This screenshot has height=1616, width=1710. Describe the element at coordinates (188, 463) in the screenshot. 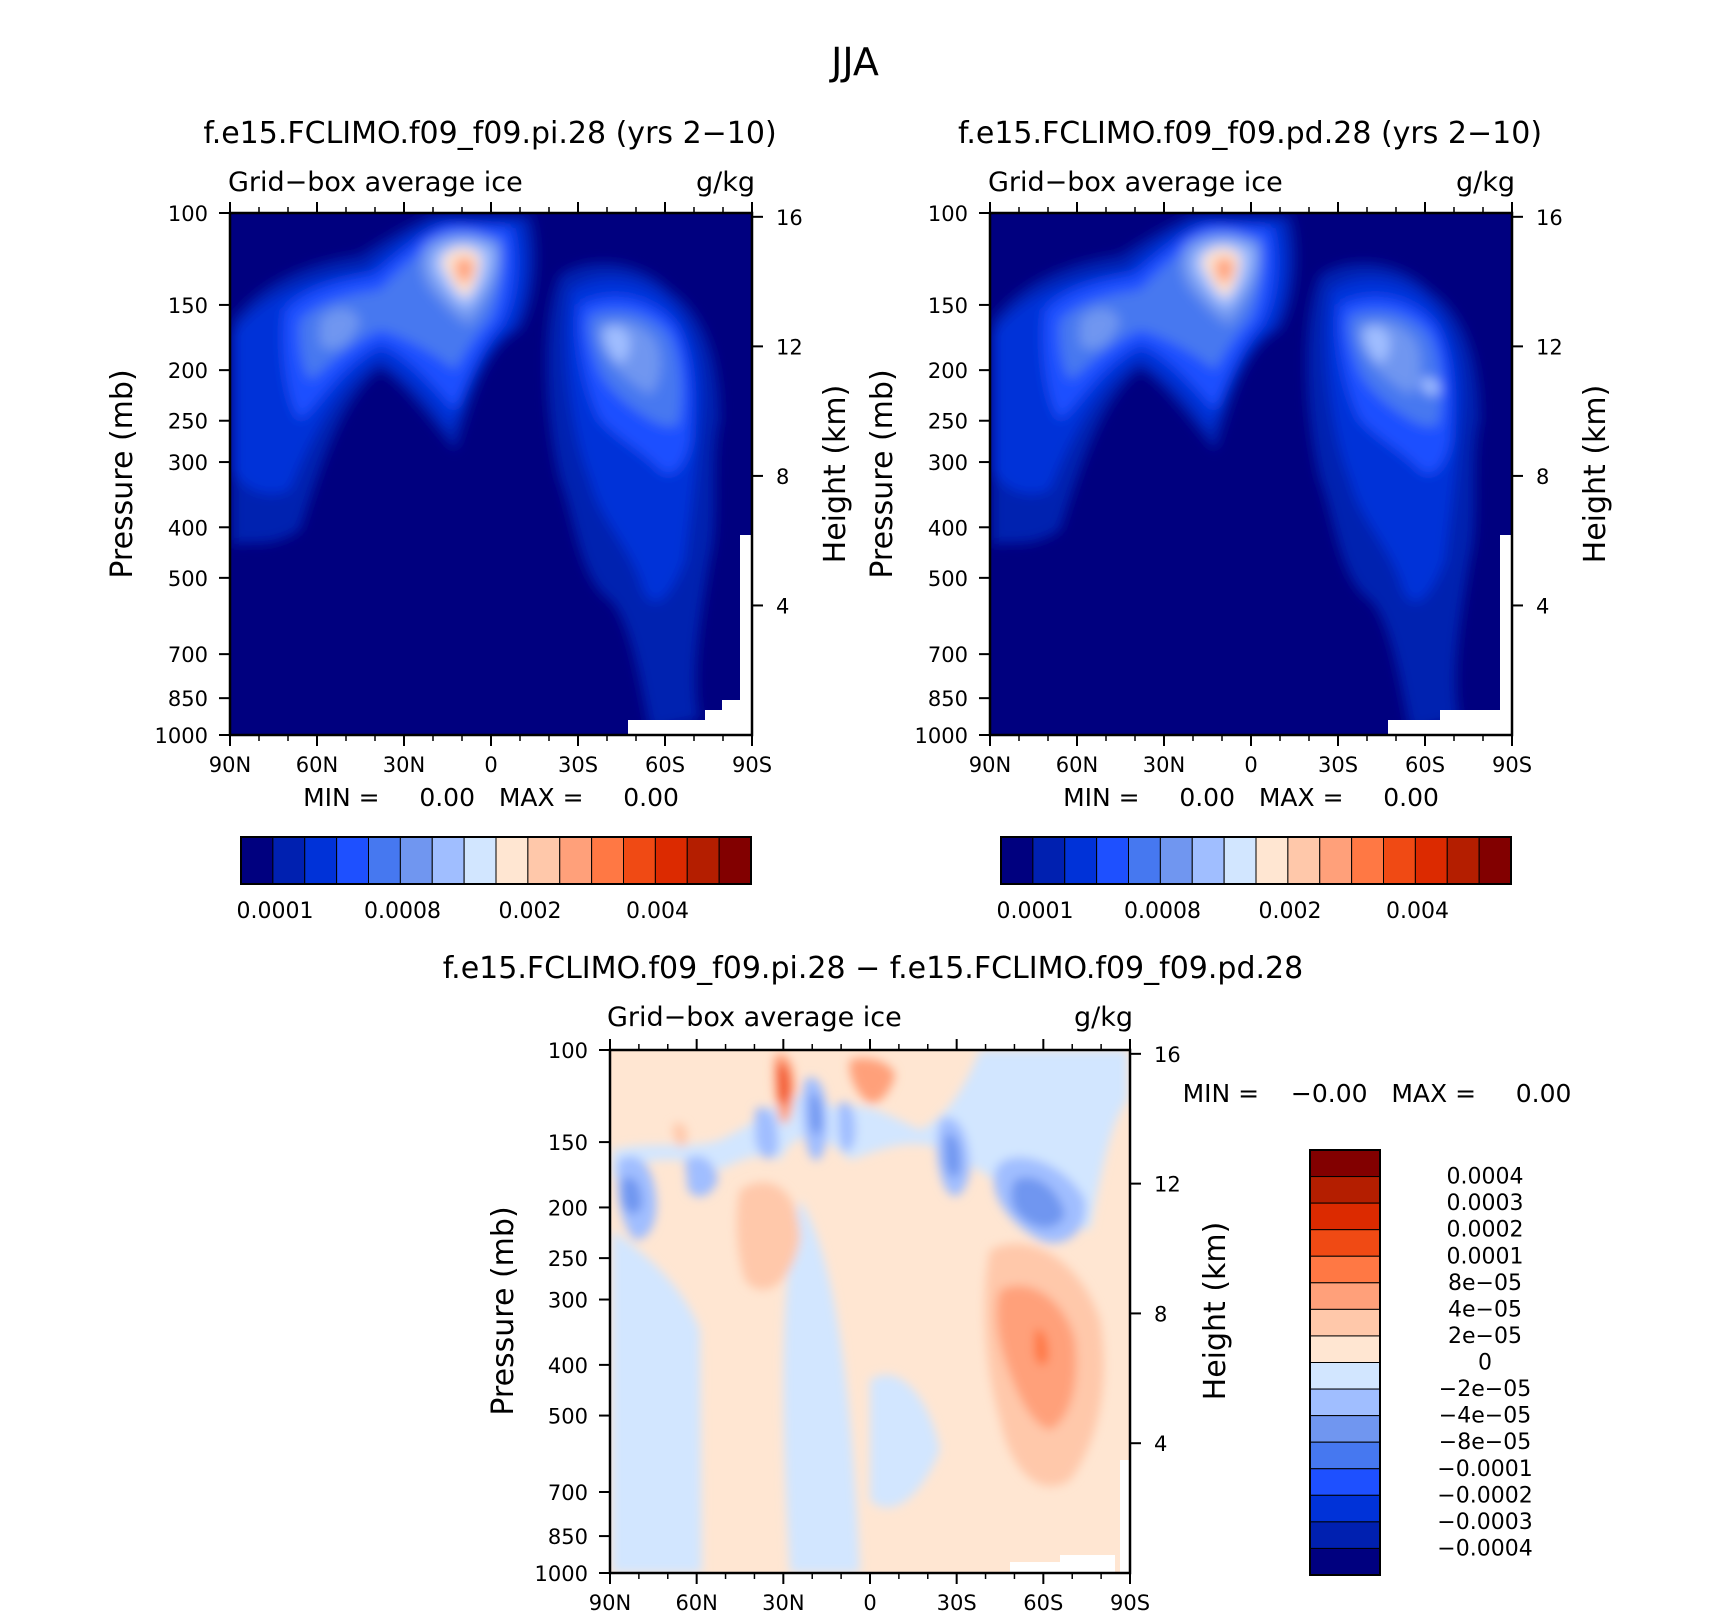

I see `y-tick-label: 300` at that location.